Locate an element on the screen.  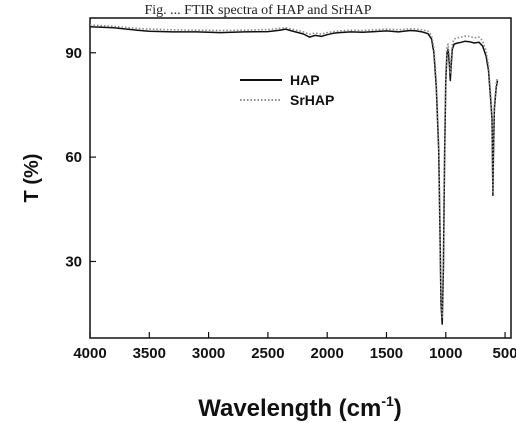
legend-label-hap: HAP is located at coordinates (305, 80).